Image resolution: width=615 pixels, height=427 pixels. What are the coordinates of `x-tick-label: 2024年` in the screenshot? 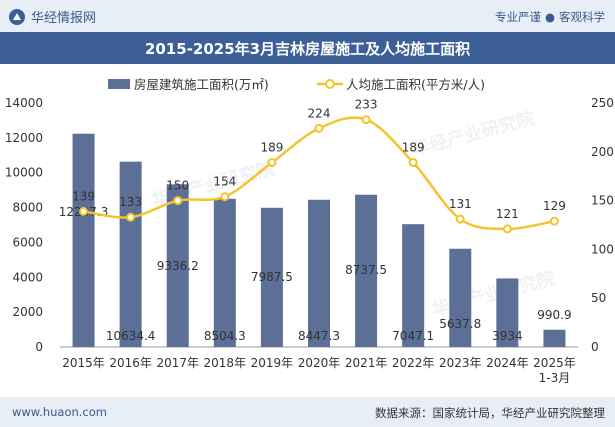 It's located at (507, 363).